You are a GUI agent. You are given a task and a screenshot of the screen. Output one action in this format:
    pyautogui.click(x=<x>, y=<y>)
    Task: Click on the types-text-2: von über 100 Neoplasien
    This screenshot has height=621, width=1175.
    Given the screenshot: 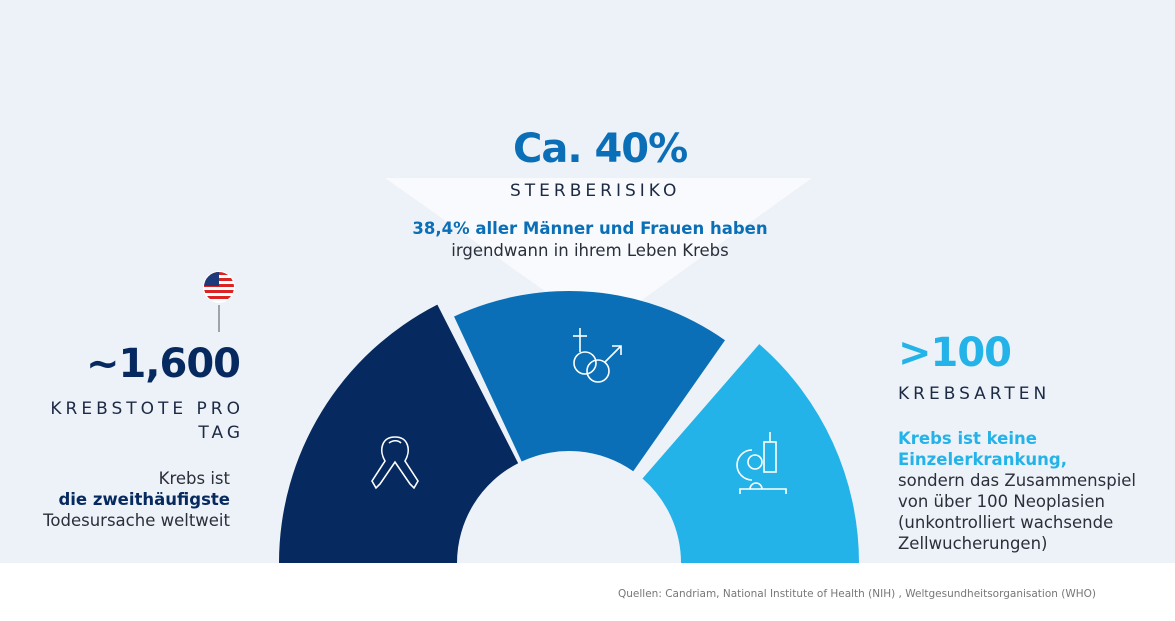 What is the action you would take?
    pyautogui.click(x=1001, y=501)
    